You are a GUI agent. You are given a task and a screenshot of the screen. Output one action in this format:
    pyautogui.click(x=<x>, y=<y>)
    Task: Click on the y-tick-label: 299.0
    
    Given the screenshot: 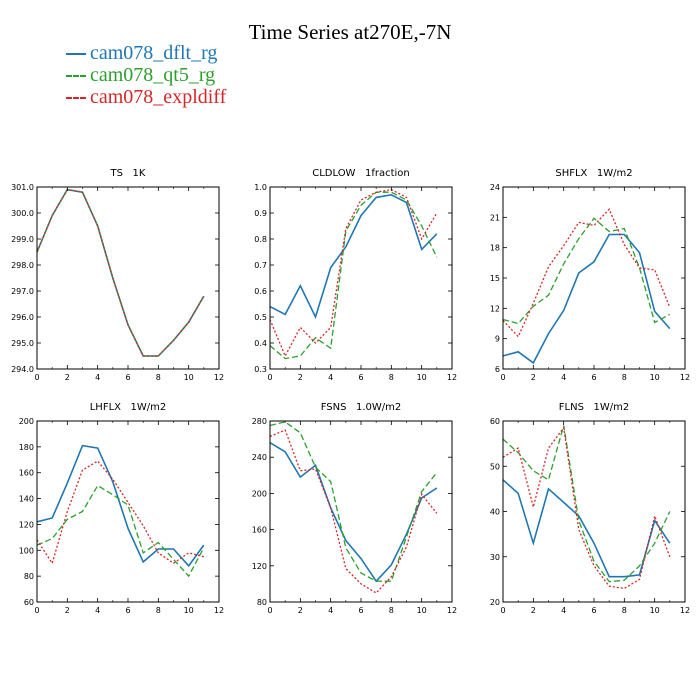 What is the action you would take?
    pyautogui.click(x=22, y=239)
    